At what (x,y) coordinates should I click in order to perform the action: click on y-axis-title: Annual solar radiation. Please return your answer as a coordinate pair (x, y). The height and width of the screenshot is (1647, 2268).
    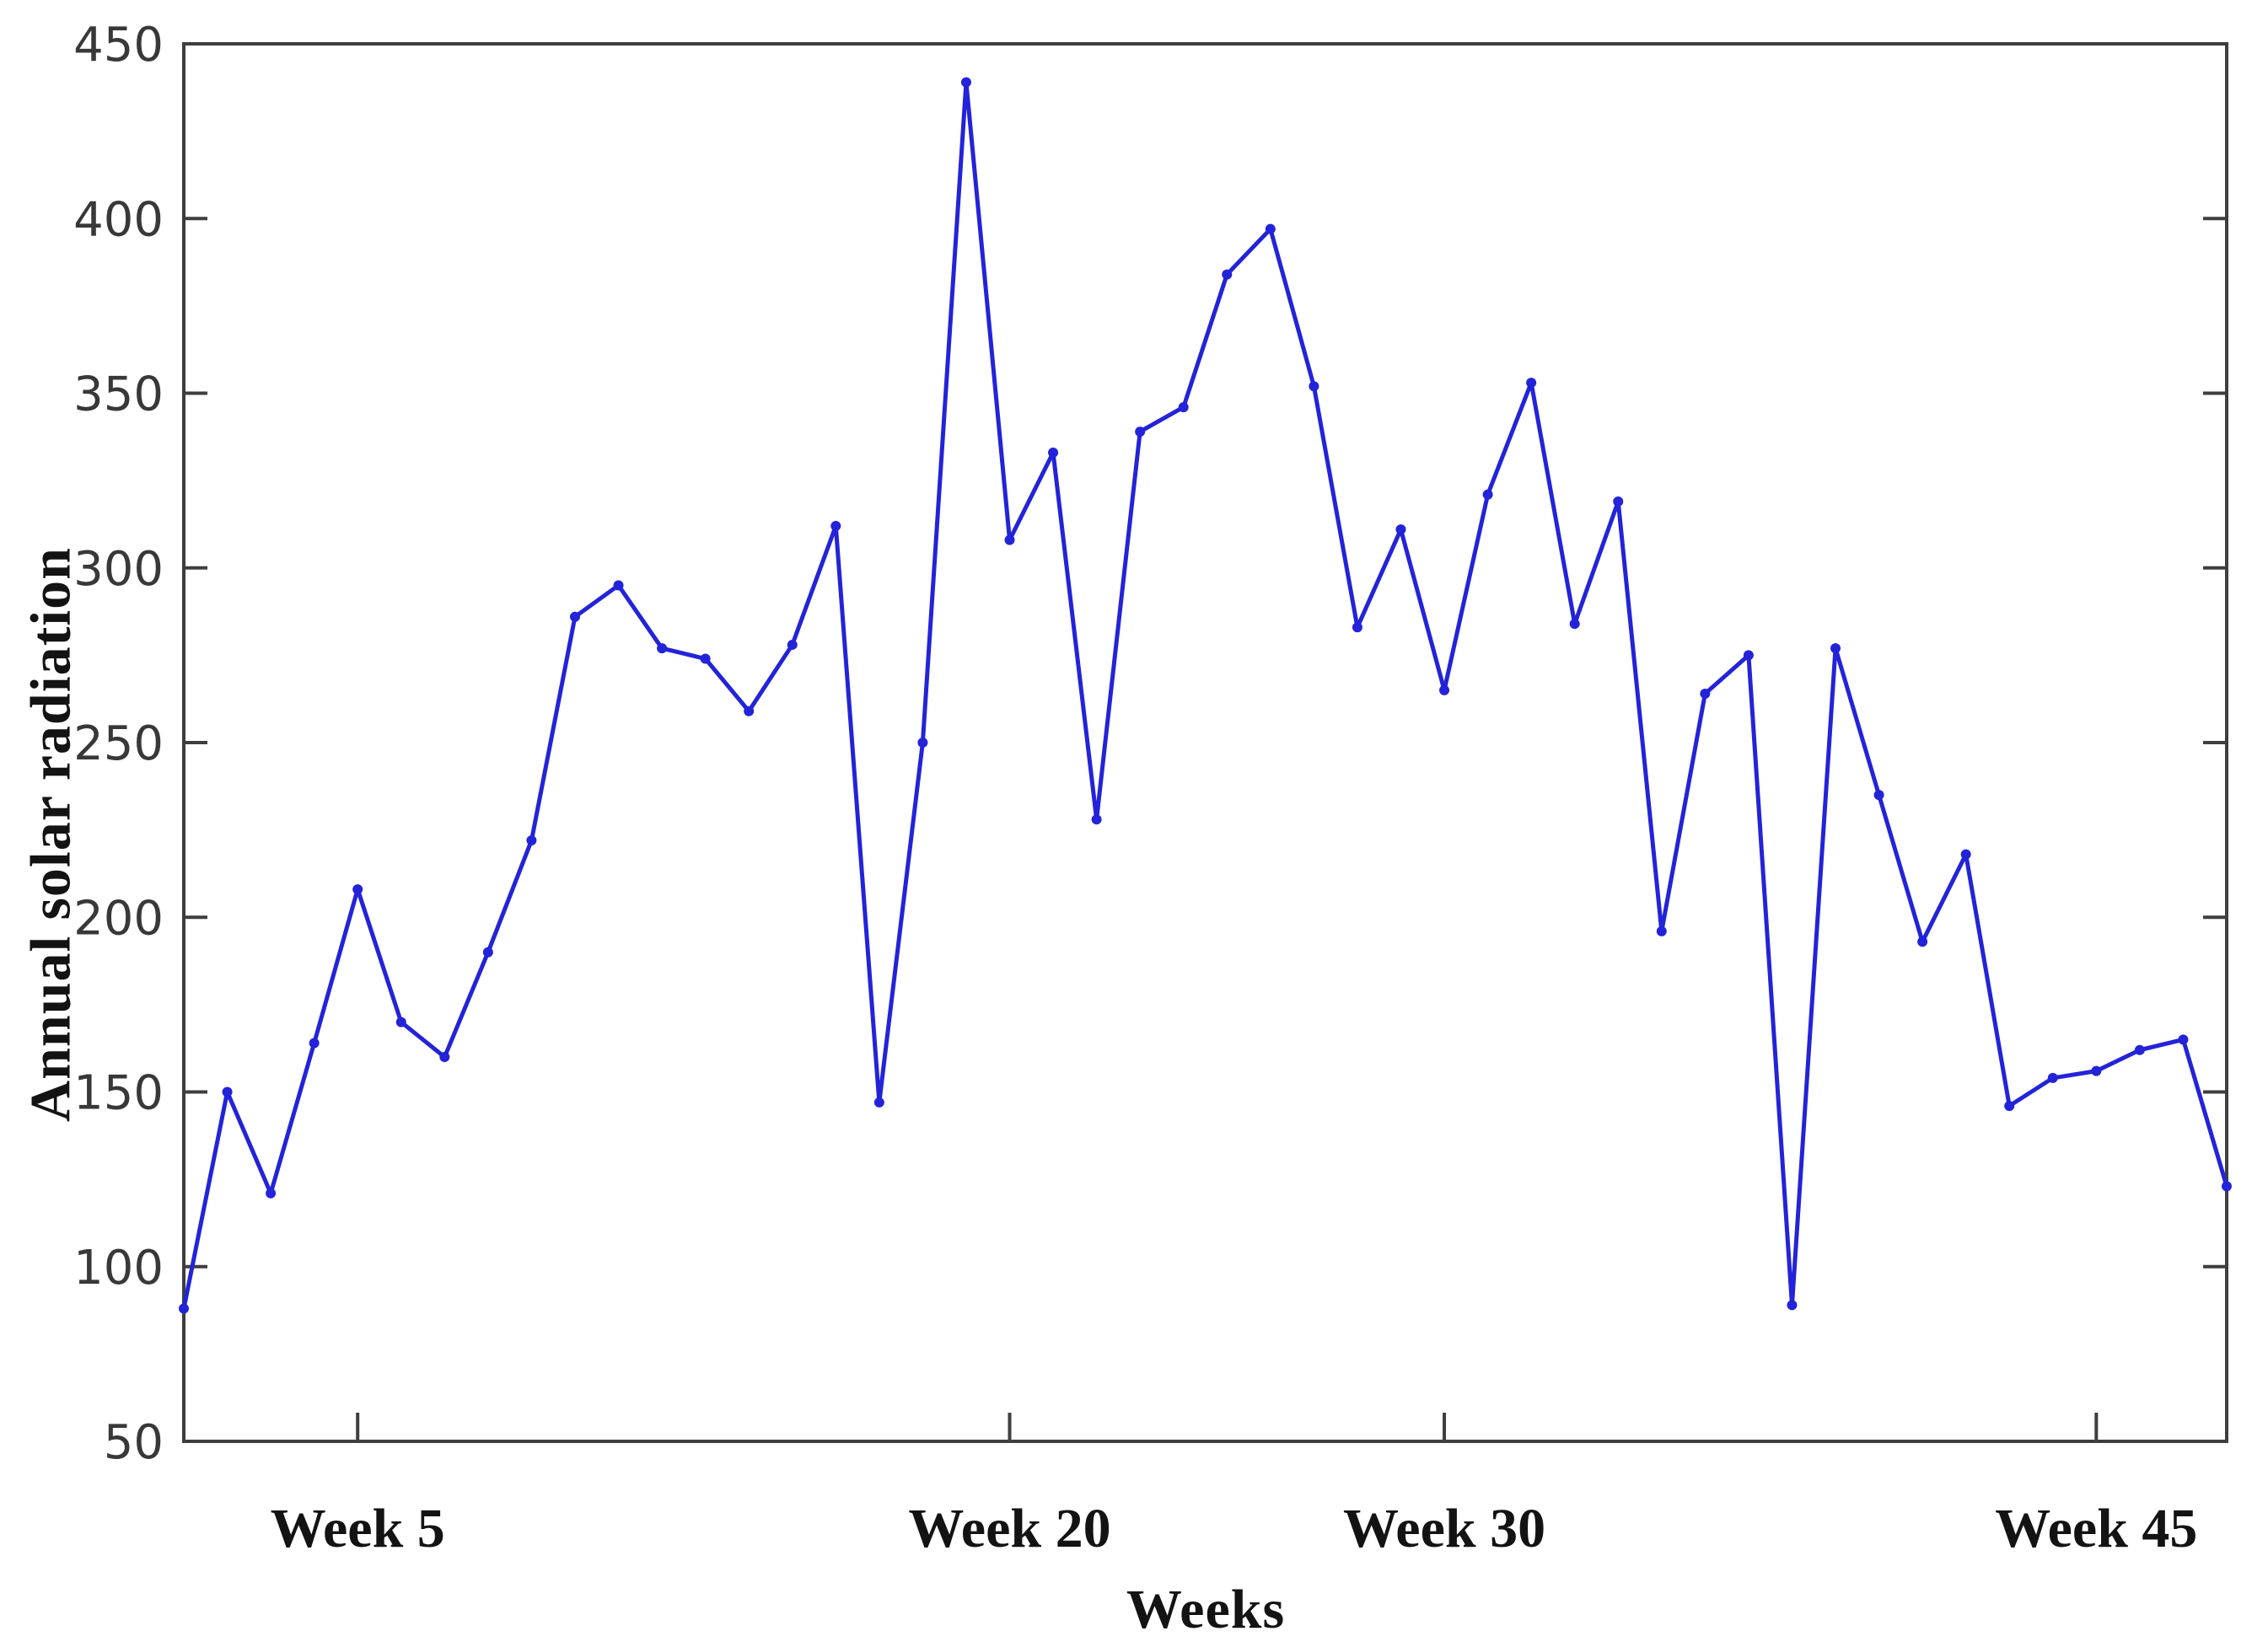
    Looking at the image, I should click on (50, 834).